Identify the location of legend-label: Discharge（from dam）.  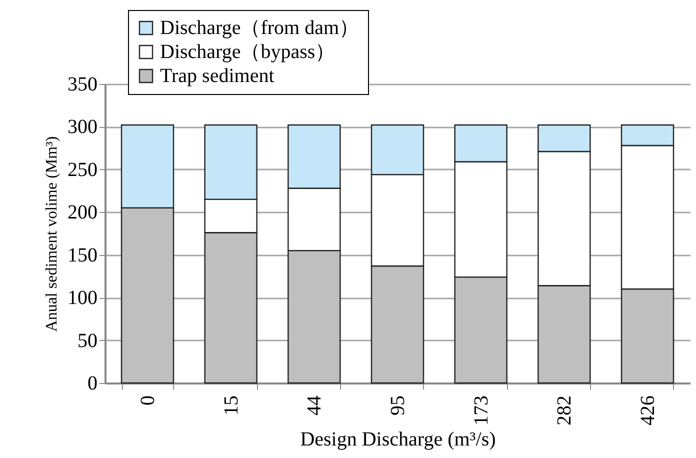
(260, 28).